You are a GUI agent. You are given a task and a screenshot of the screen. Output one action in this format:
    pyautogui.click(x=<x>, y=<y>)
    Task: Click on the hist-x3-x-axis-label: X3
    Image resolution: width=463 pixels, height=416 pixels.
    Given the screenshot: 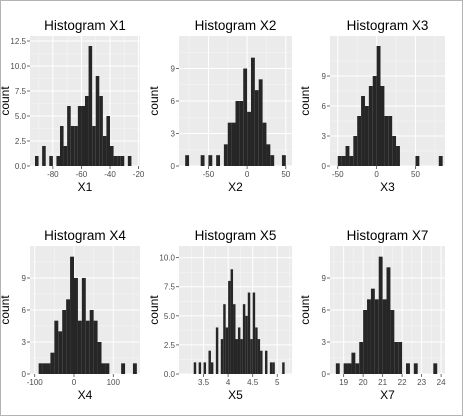 What is the action you would take?
    pyautogui.click(x=387, y=187)
    